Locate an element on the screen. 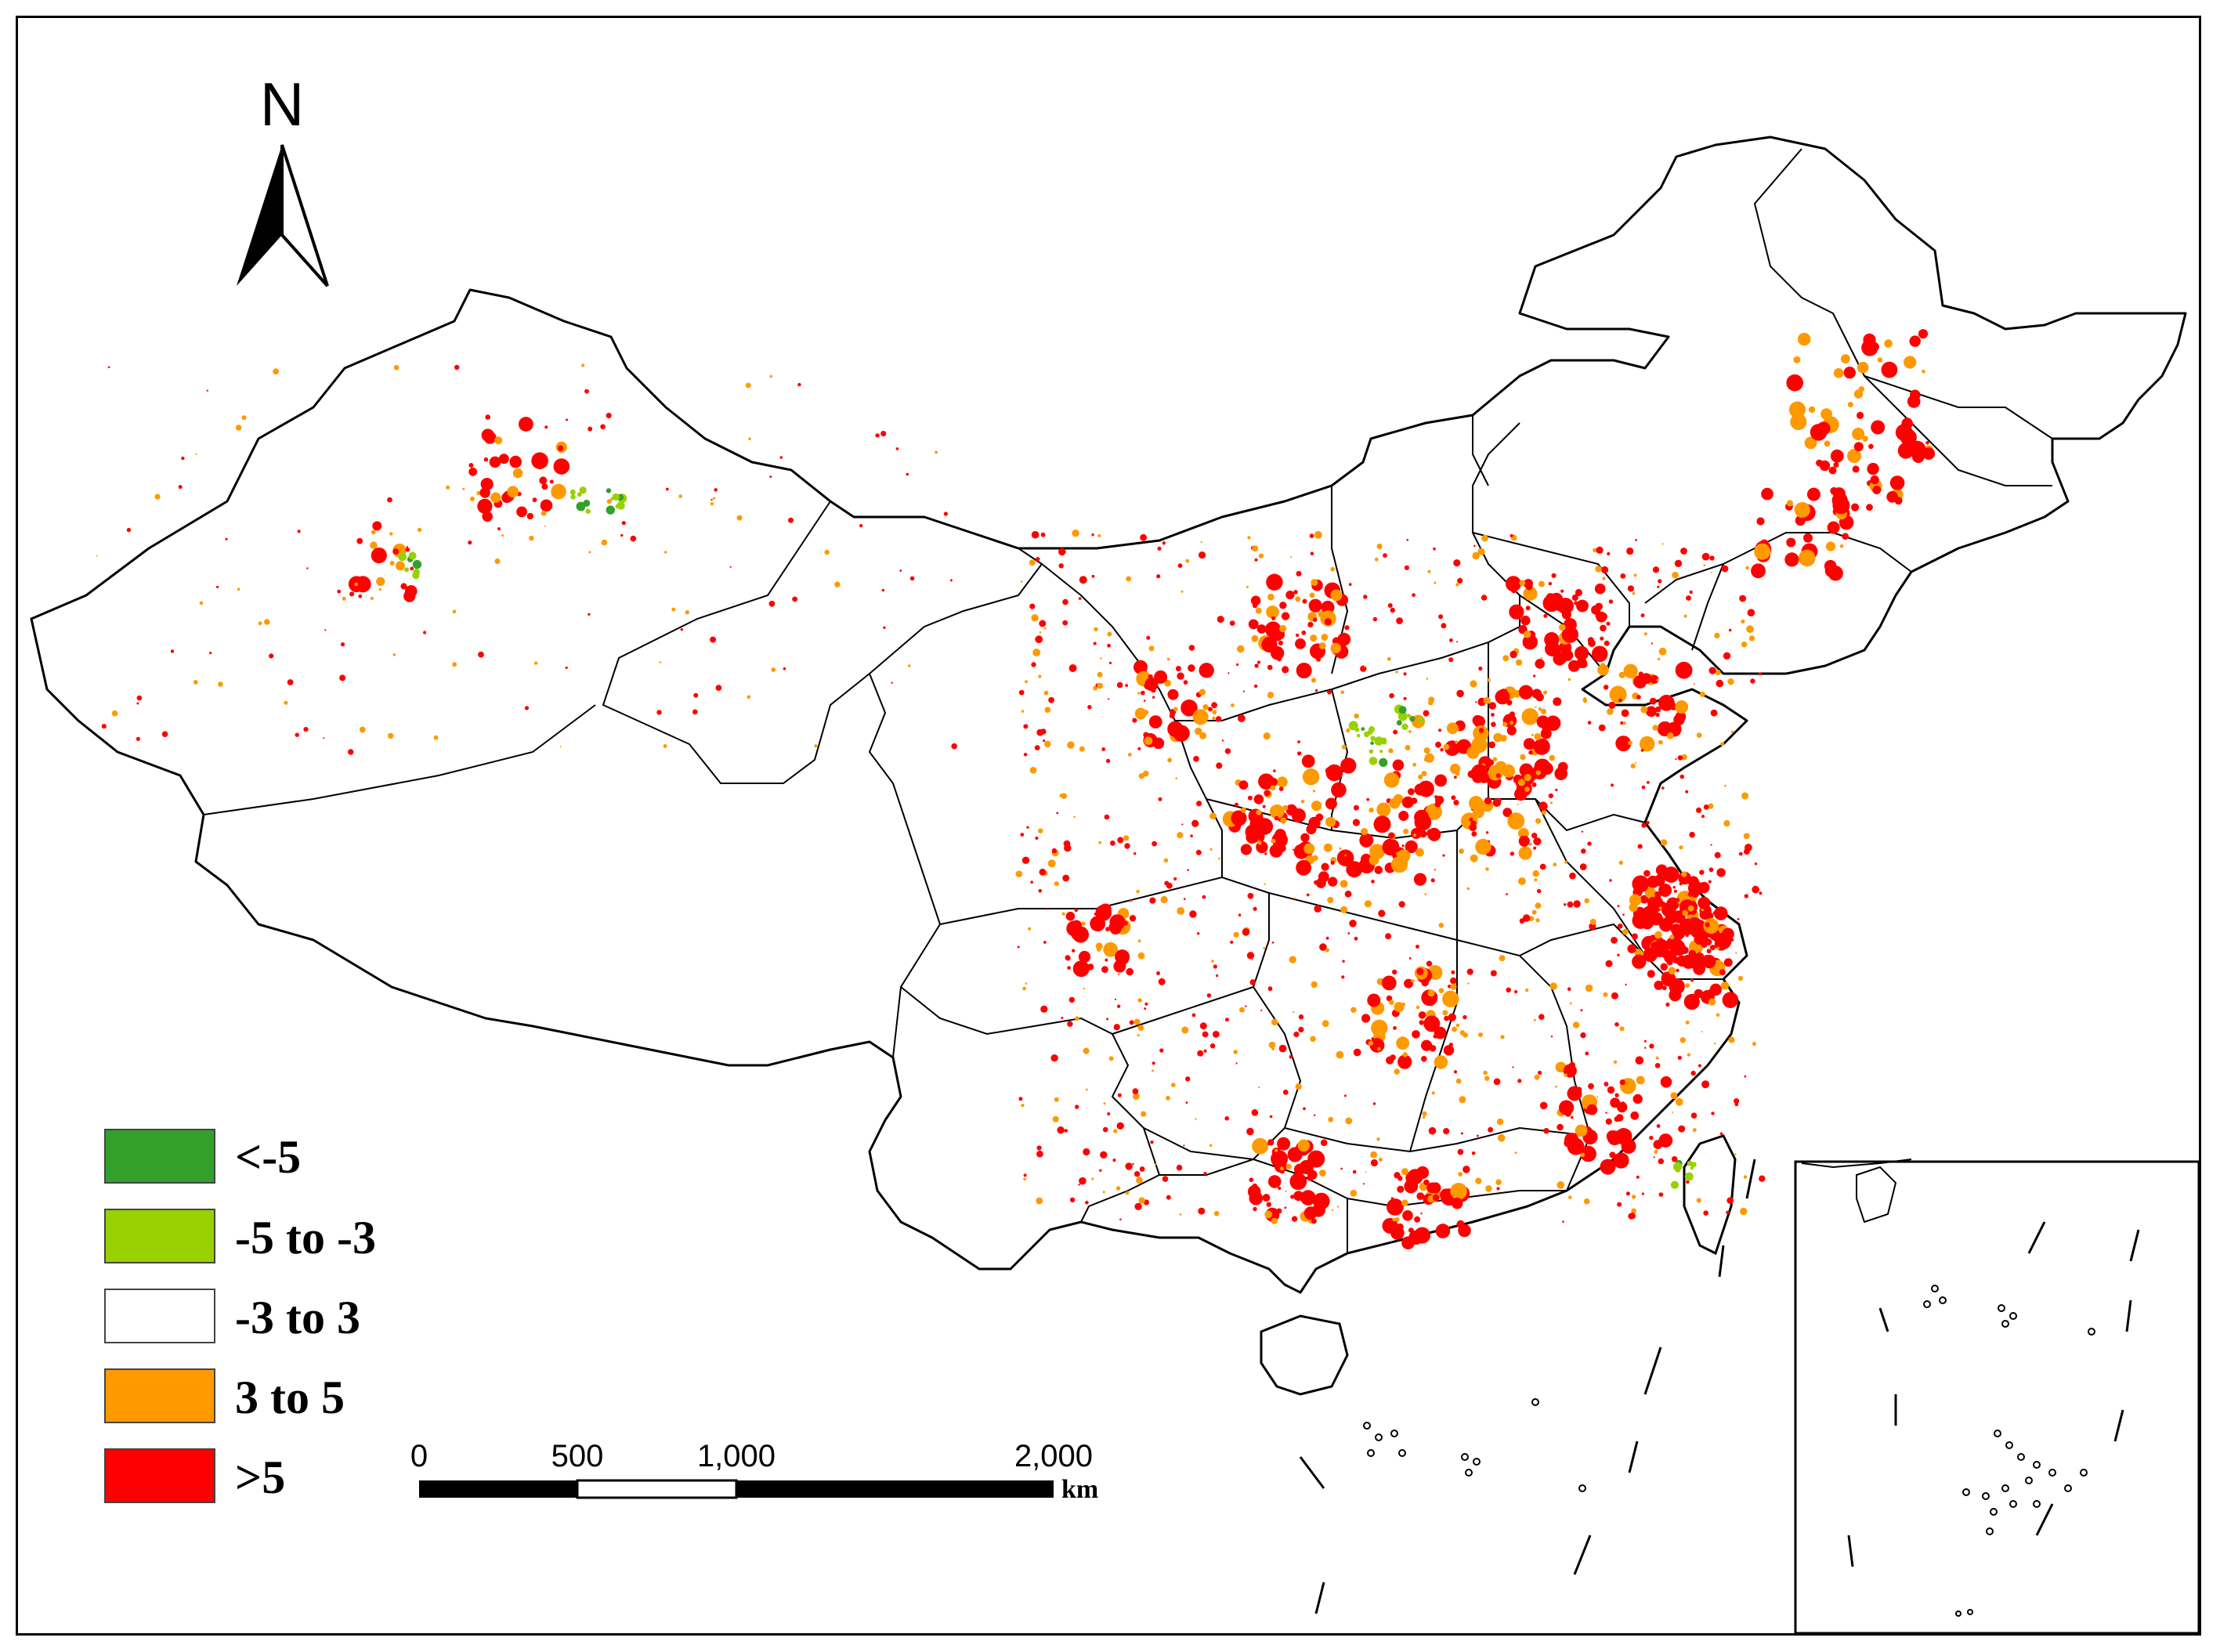 This screenshot has height=1652, width=2220. north-arrow: N is located at coordinates (283, 179).